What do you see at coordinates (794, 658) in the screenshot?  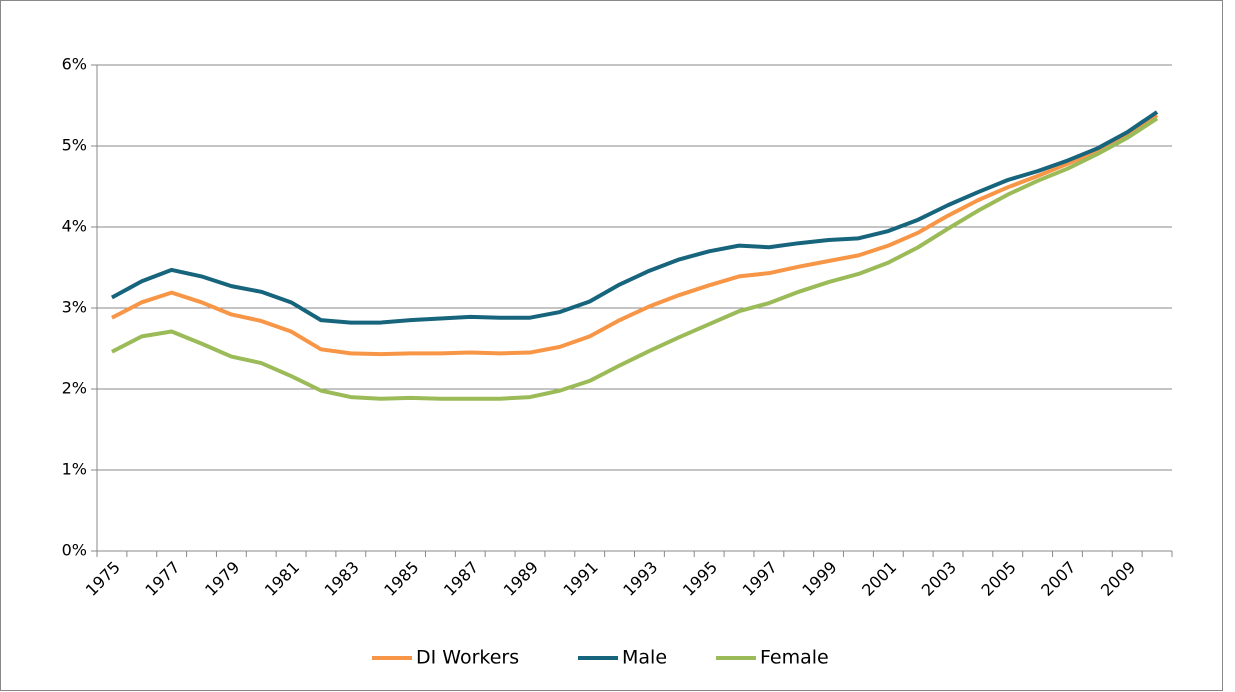 I see `legend-label: Female` at bounding box center [794, 658].